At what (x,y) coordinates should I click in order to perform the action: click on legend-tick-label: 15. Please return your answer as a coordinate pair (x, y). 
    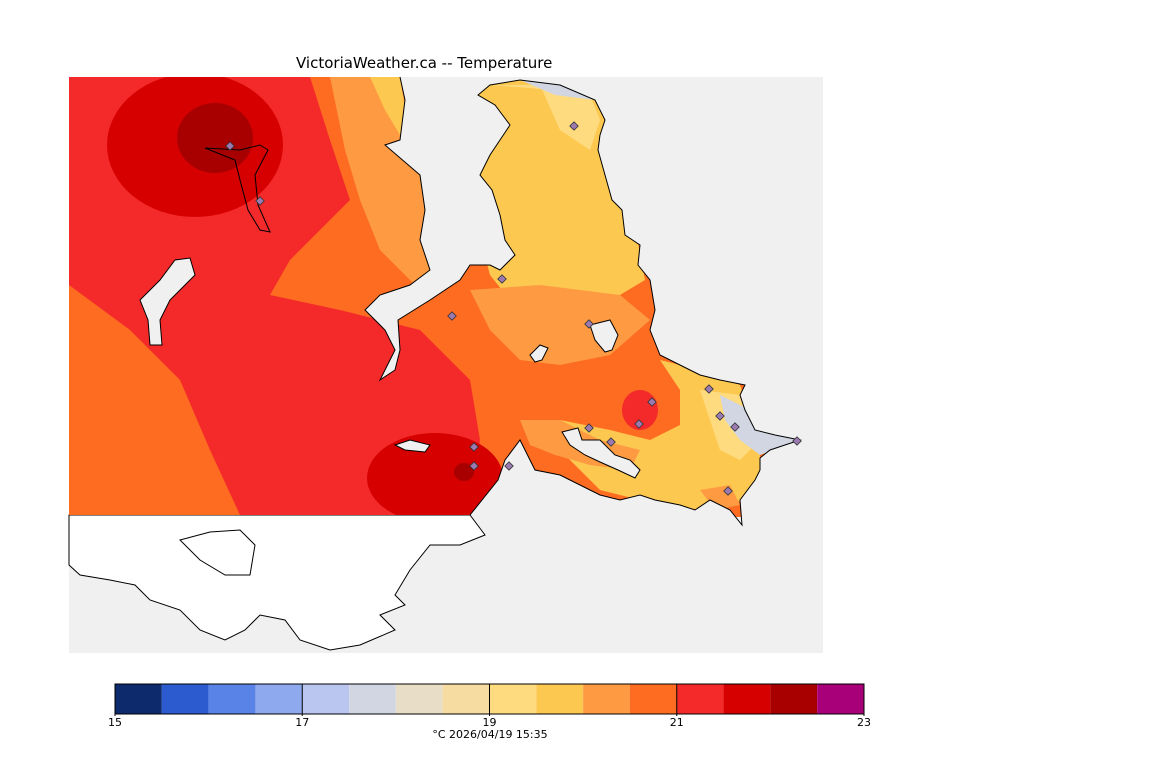
    Looking at the image, I should click on (115, 722).